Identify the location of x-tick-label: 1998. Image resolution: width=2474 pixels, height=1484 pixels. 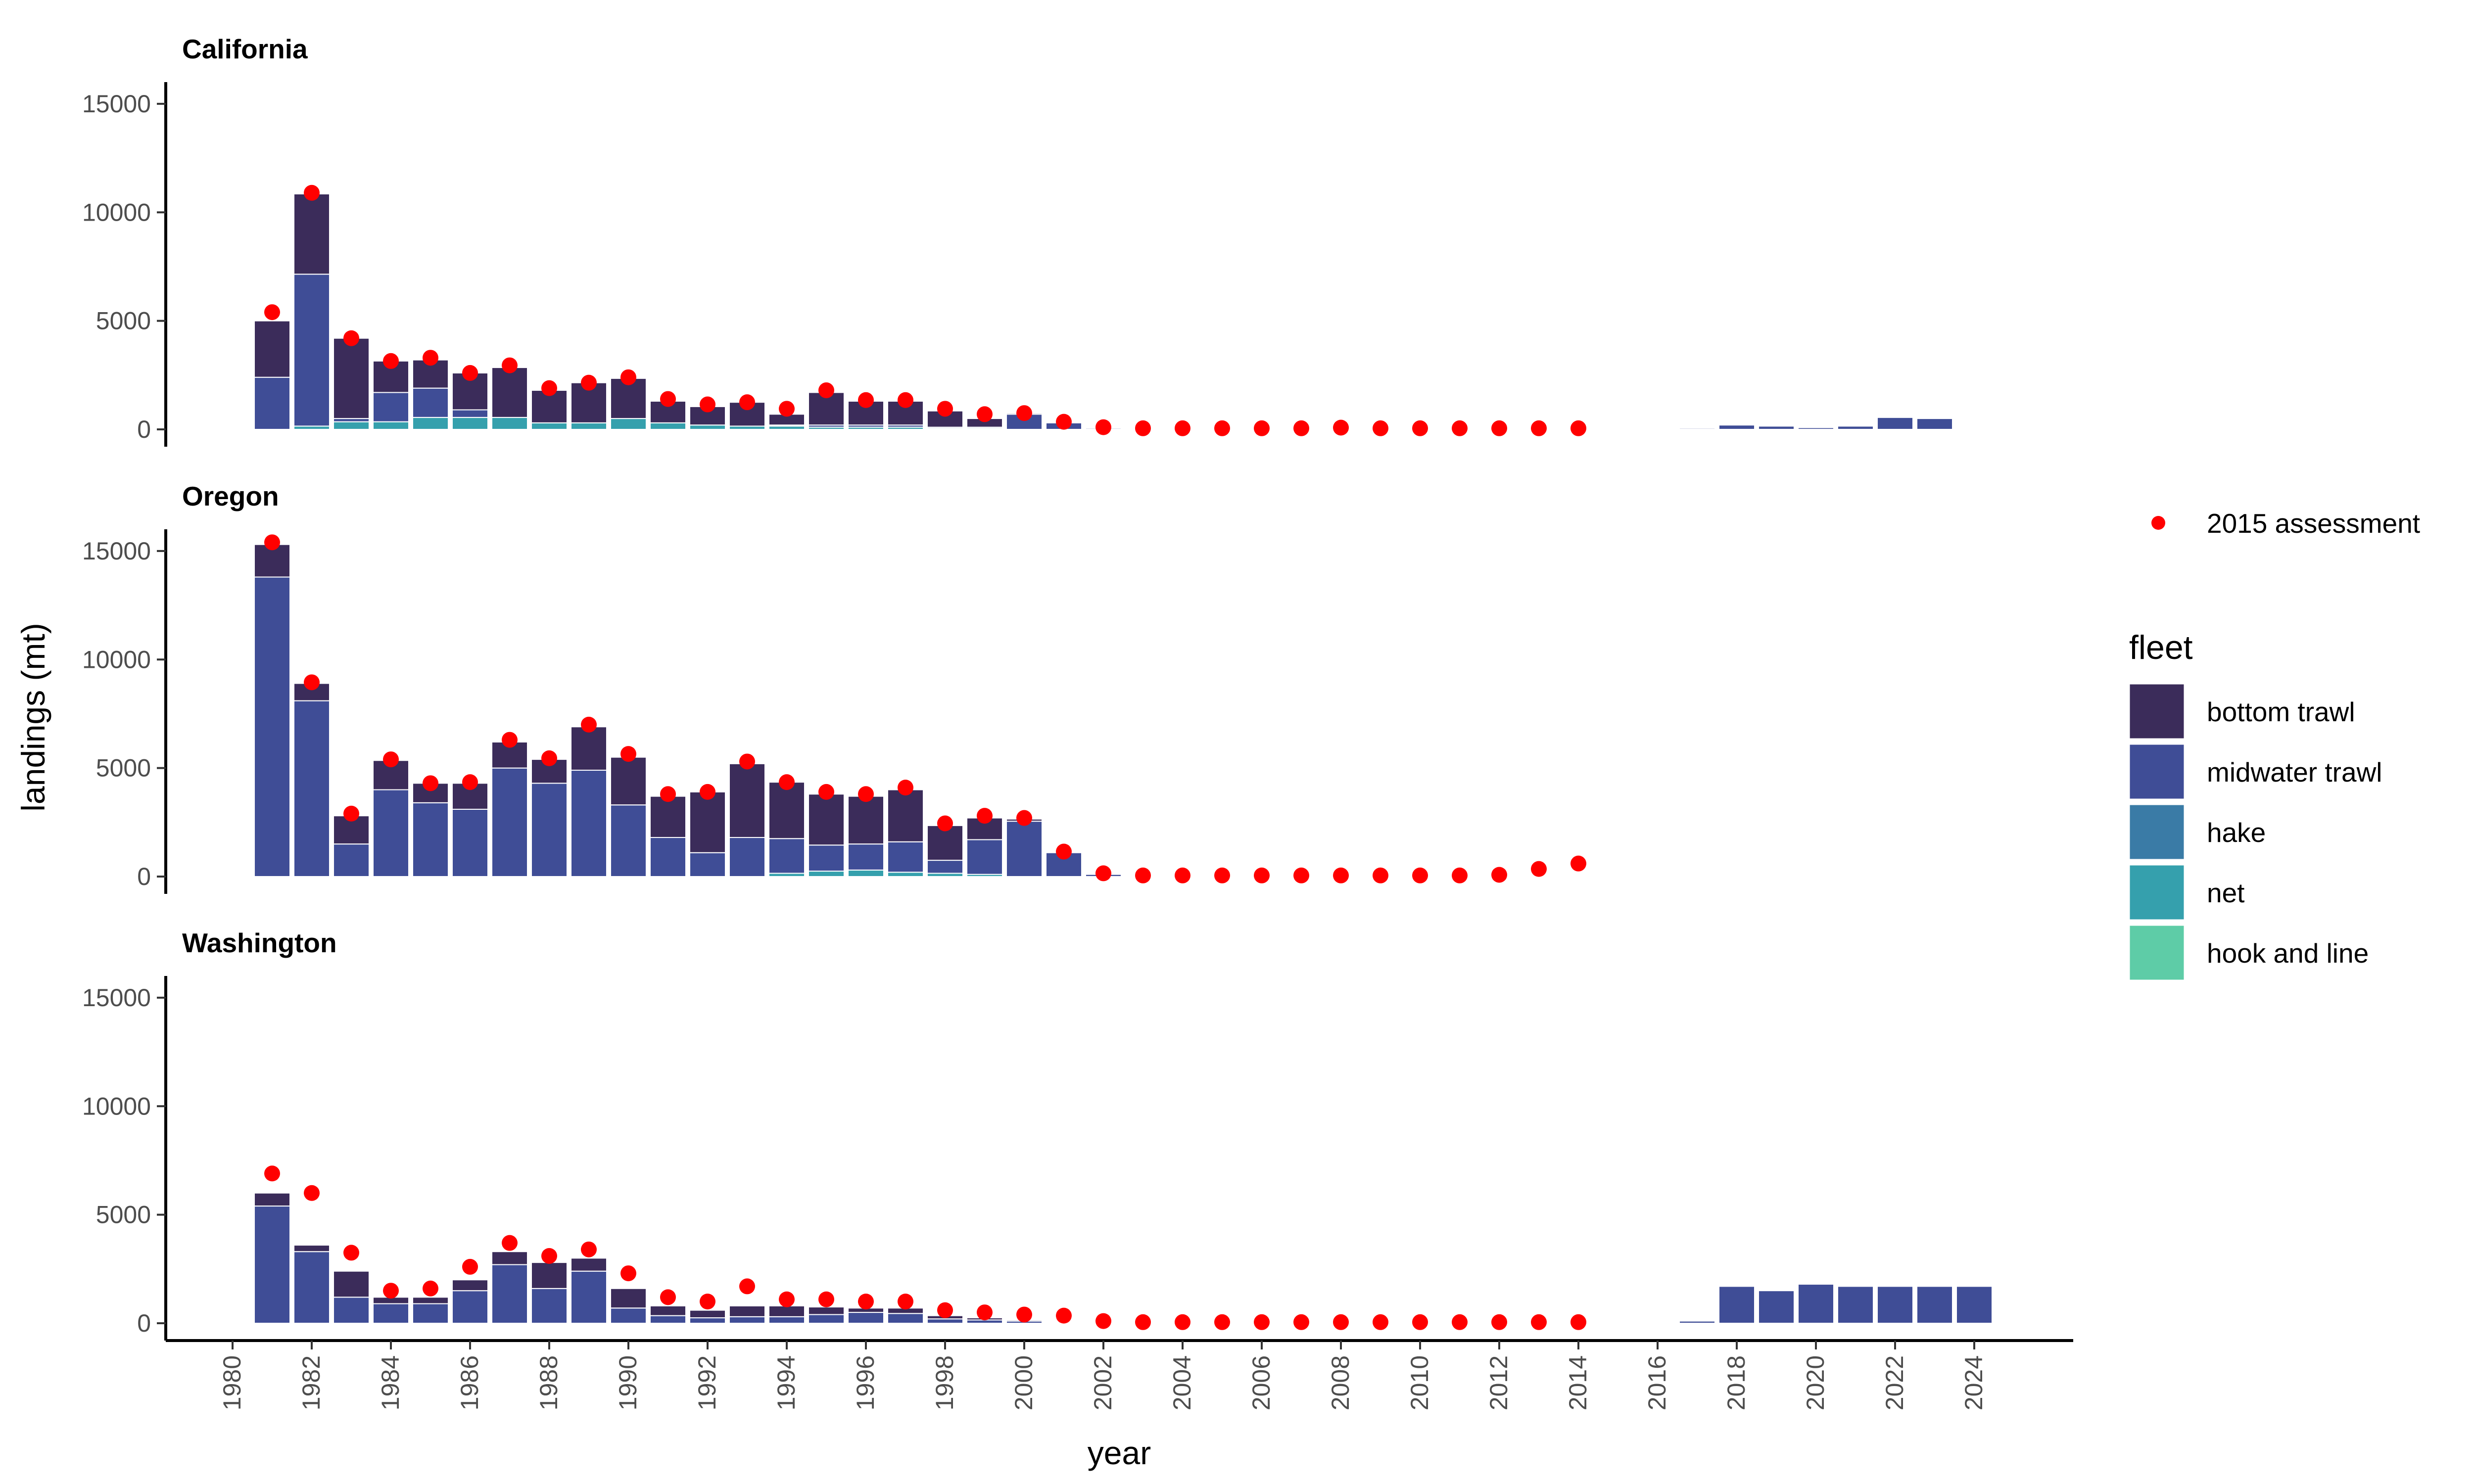
(945, 1382).